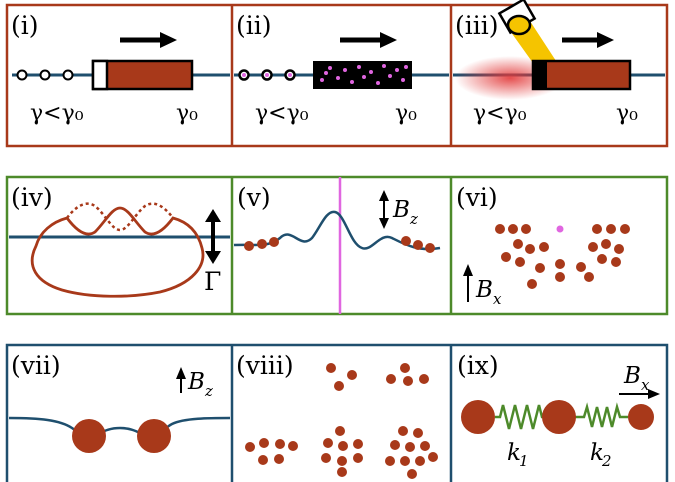  I want to click on panel-vii: (vii) B z, so click(119, 402).